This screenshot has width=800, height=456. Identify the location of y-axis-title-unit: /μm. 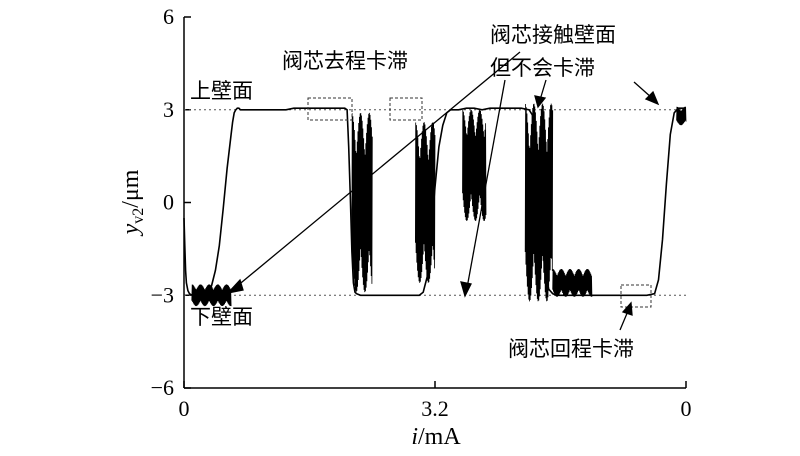
(131, 188).